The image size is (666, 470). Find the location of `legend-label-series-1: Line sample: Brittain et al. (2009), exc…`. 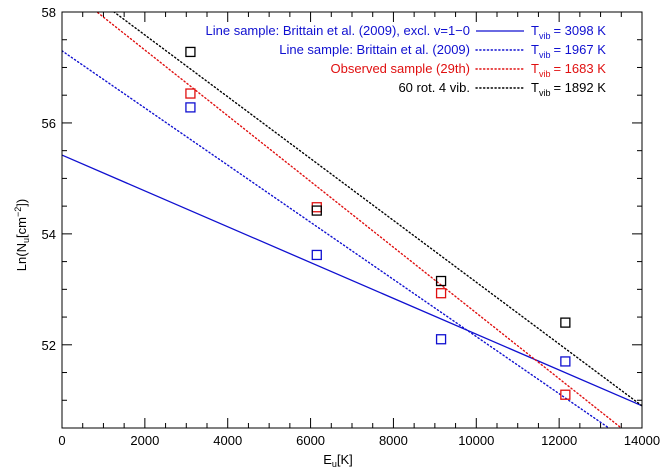

legend-label-series-1: Line sample: Brittain et al. (2009), exc… is located at coordinates (338, 30).